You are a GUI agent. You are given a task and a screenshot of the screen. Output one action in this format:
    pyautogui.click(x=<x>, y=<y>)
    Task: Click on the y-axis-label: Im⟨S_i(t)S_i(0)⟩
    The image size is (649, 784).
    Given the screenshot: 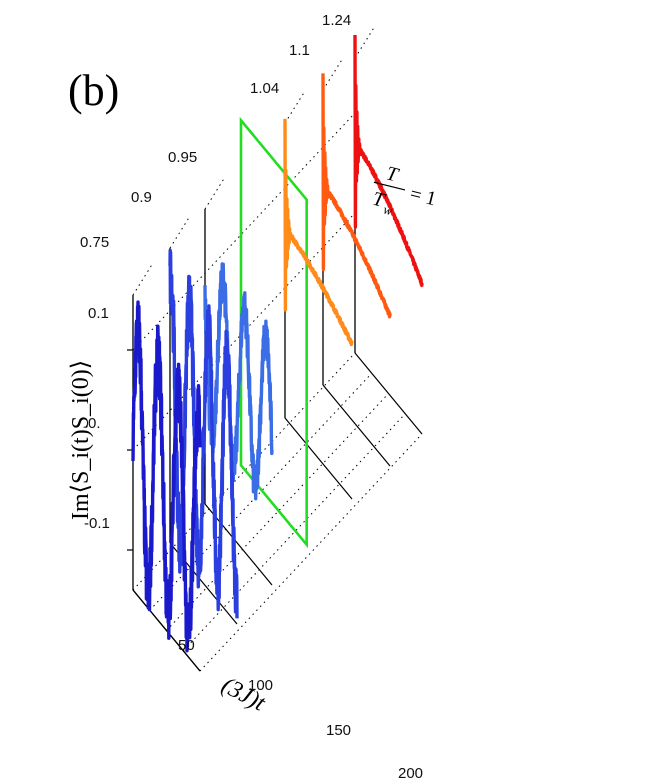 What is the action you would take?
    pyautogui.click(x=81, y=440)
    